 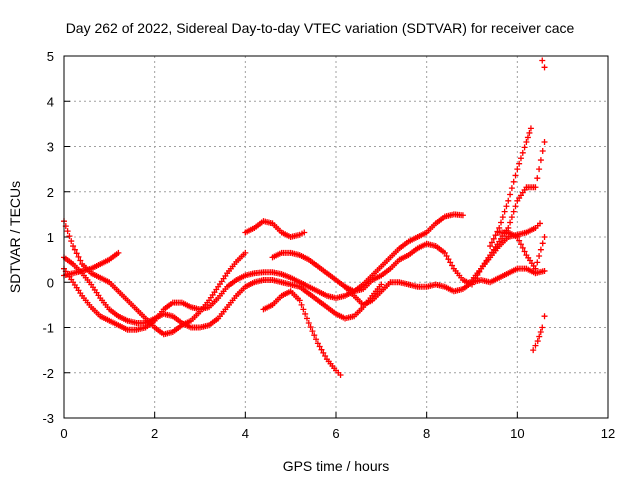 What do you see at coordinates (302, 333) in the screenshot?
I see `series-sat-g` at bounding box center [302, 333].